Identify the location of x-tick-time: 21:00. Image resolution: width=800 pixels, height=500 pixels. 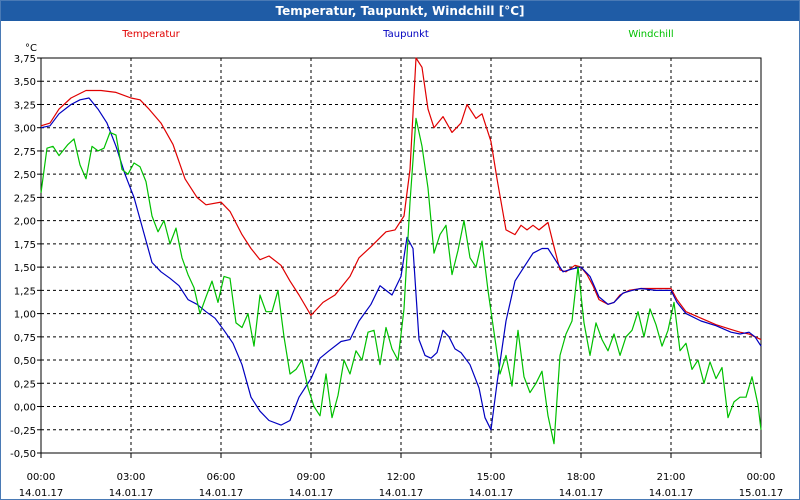
(671, 477).